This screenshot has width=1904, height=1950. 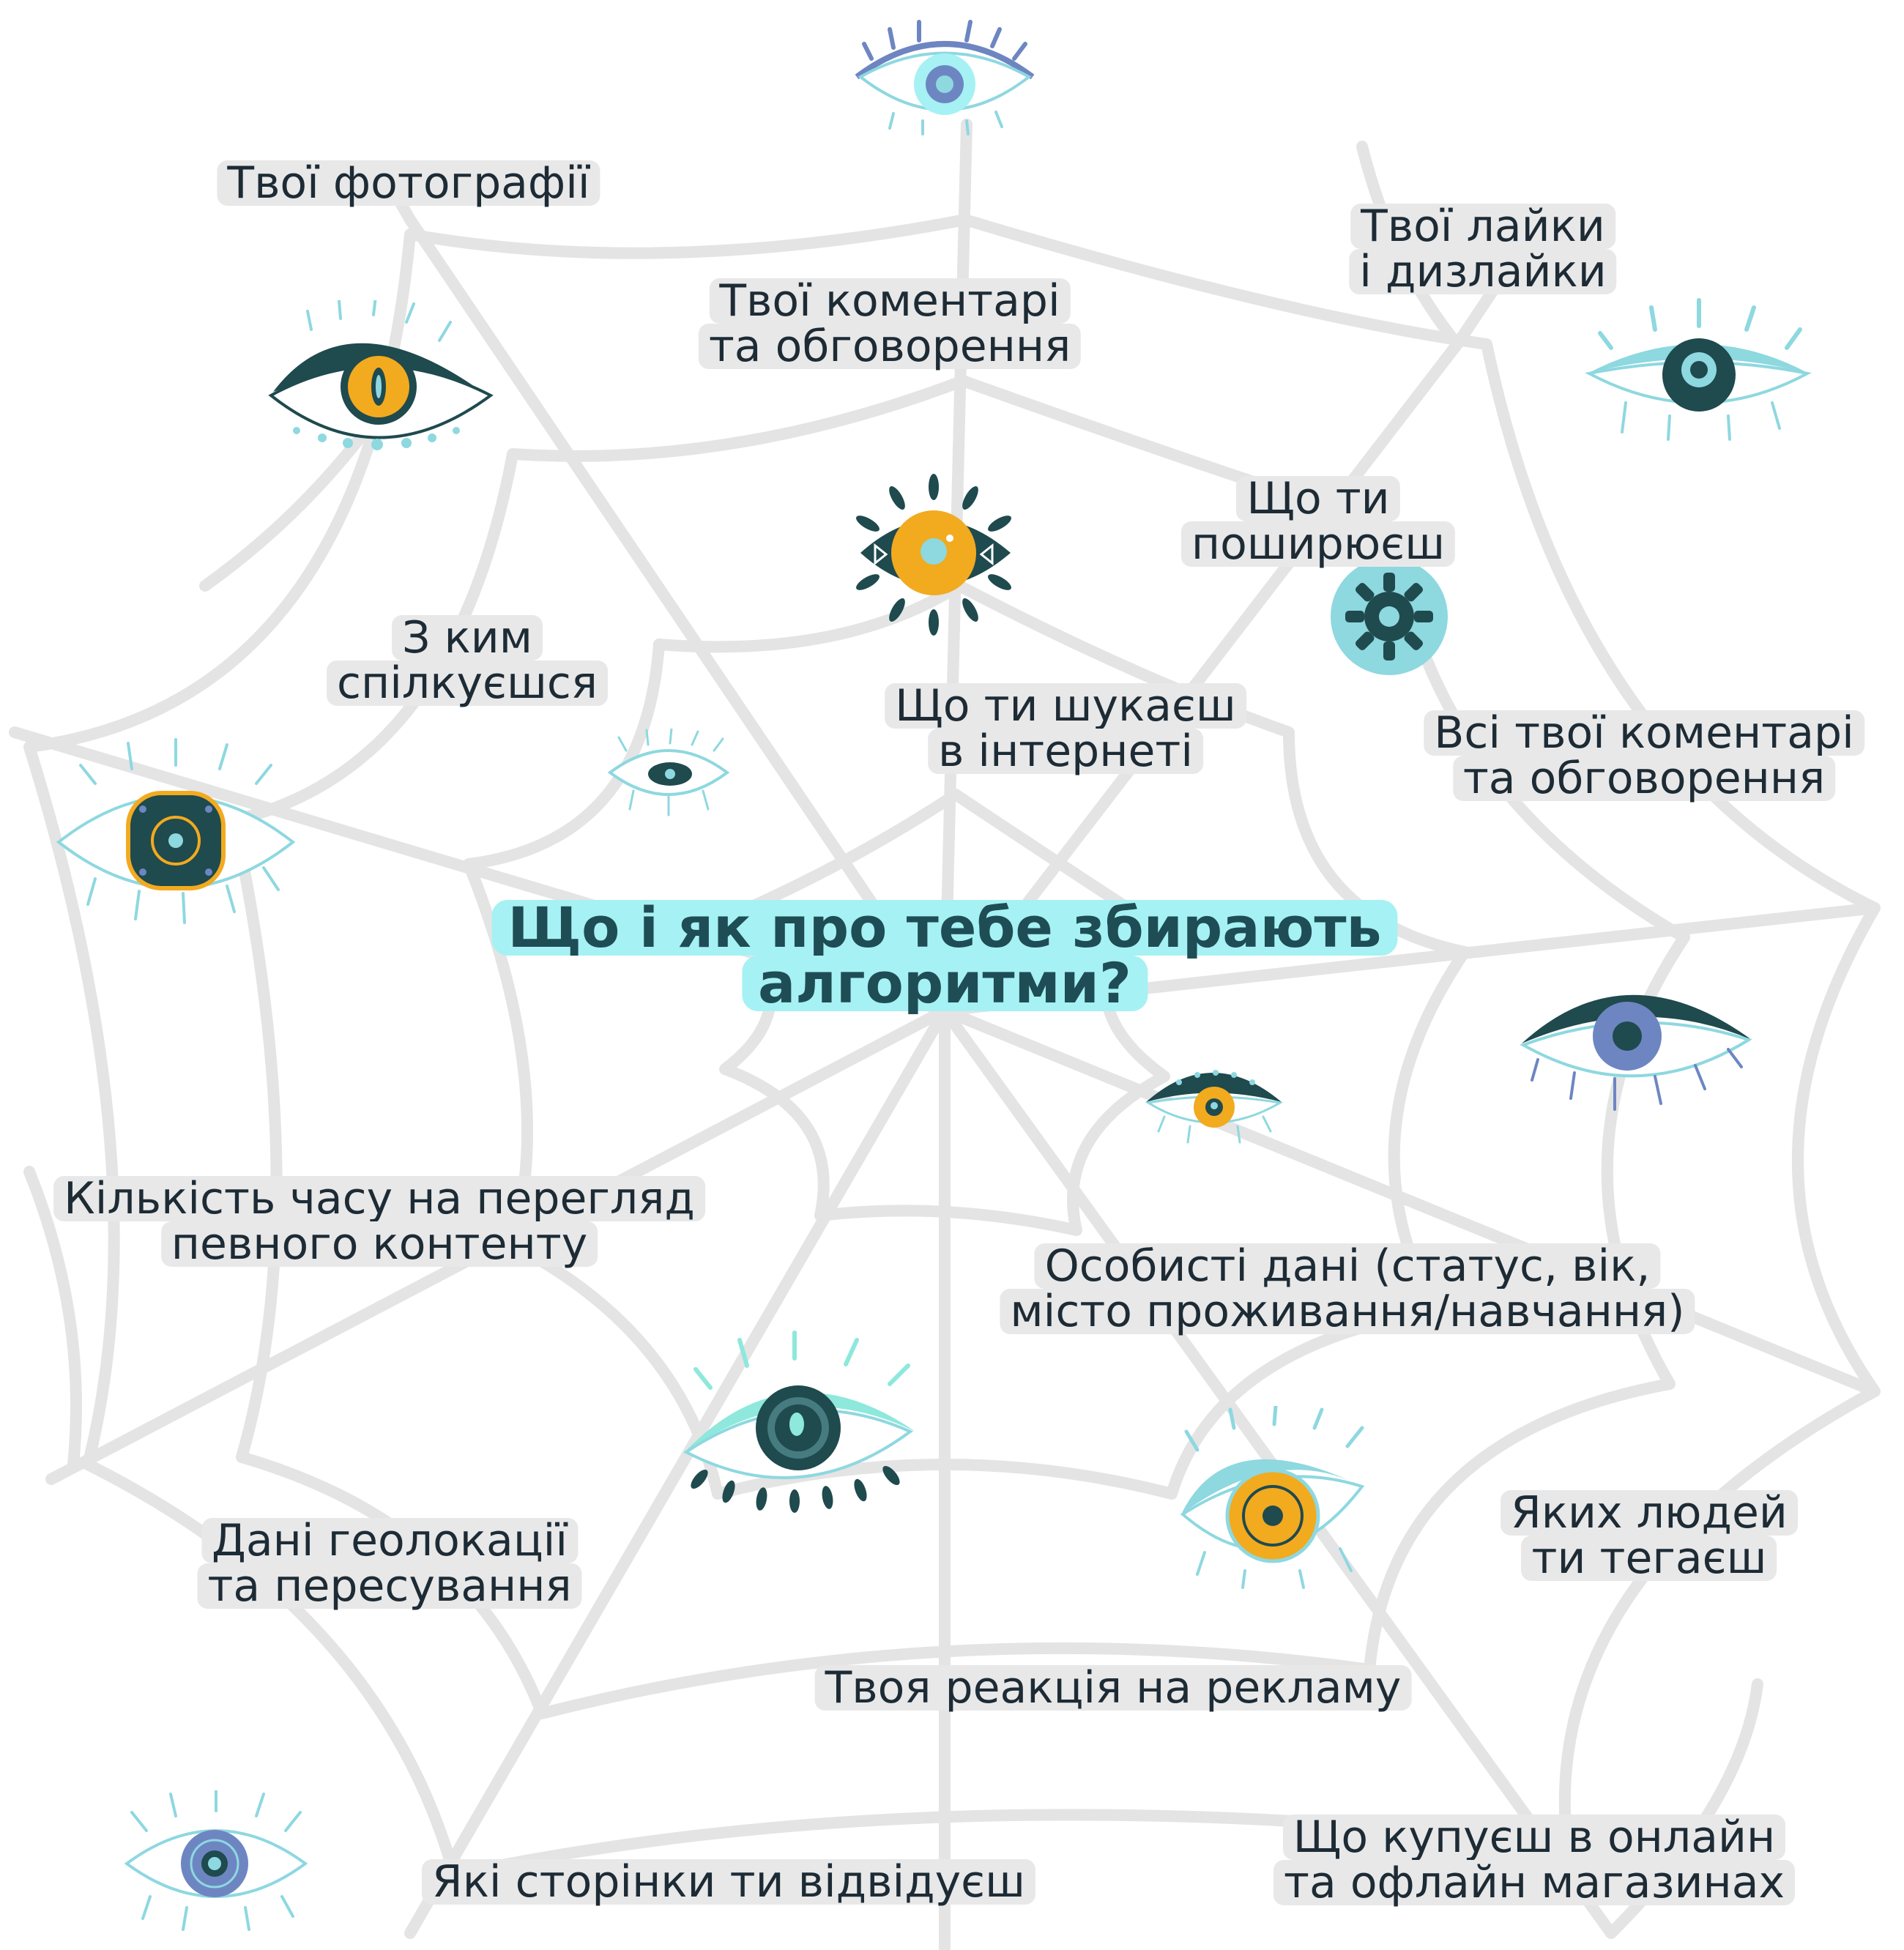 I want to click on label-tag: Яких людей ти тегаєш, so click(x=1649, y=1535).